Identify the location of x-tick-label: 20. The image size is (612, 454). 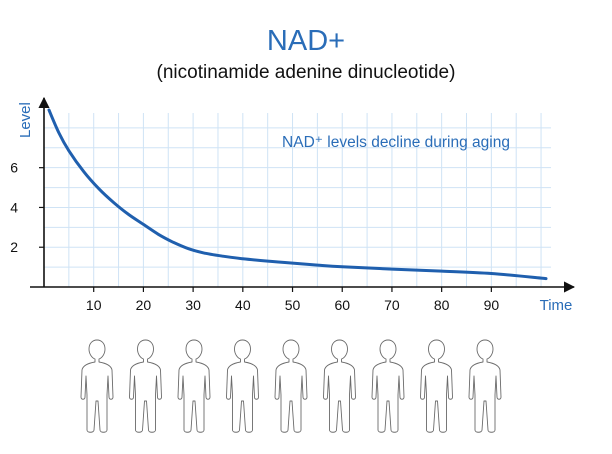
(144, 305).